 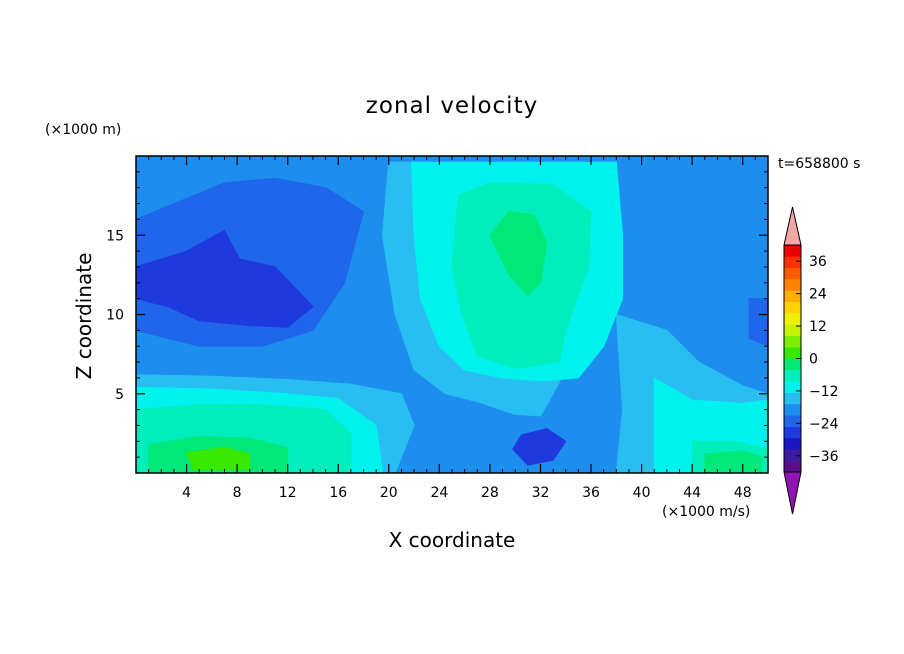 I want to click on x-tick-label: 16, so click(x=338, y=493).